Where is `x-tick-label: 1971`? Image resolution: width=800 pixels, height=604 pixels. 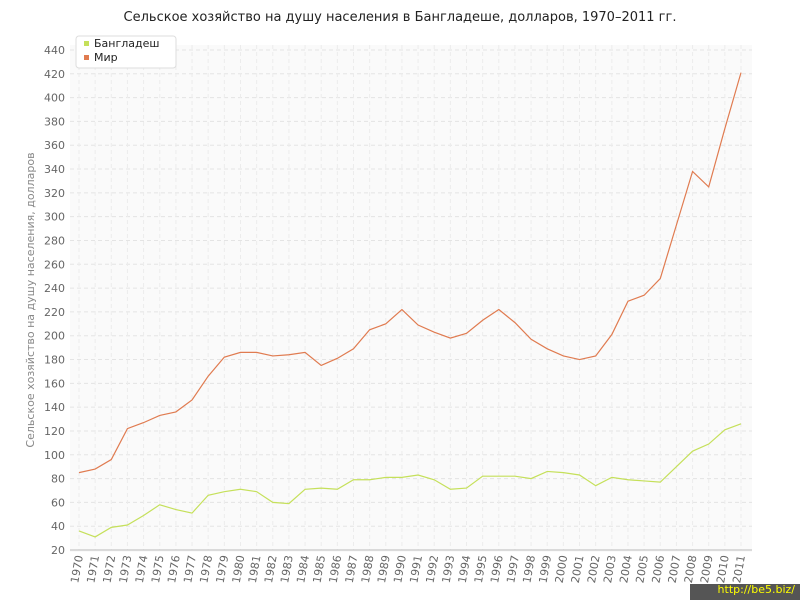
x-tick-label: 1971 is located at coordinates (93, 569).